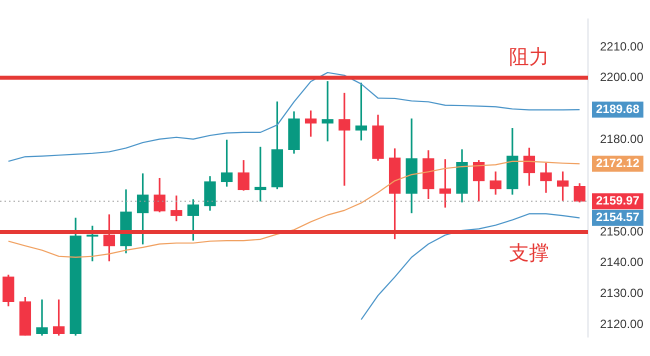 The width and height of the screenshot is (650, 356). What do you see at coordinates (622, 46) in the screenshot?
I see `y-tick-label: 2210.00` at bounding box center [622, 46].